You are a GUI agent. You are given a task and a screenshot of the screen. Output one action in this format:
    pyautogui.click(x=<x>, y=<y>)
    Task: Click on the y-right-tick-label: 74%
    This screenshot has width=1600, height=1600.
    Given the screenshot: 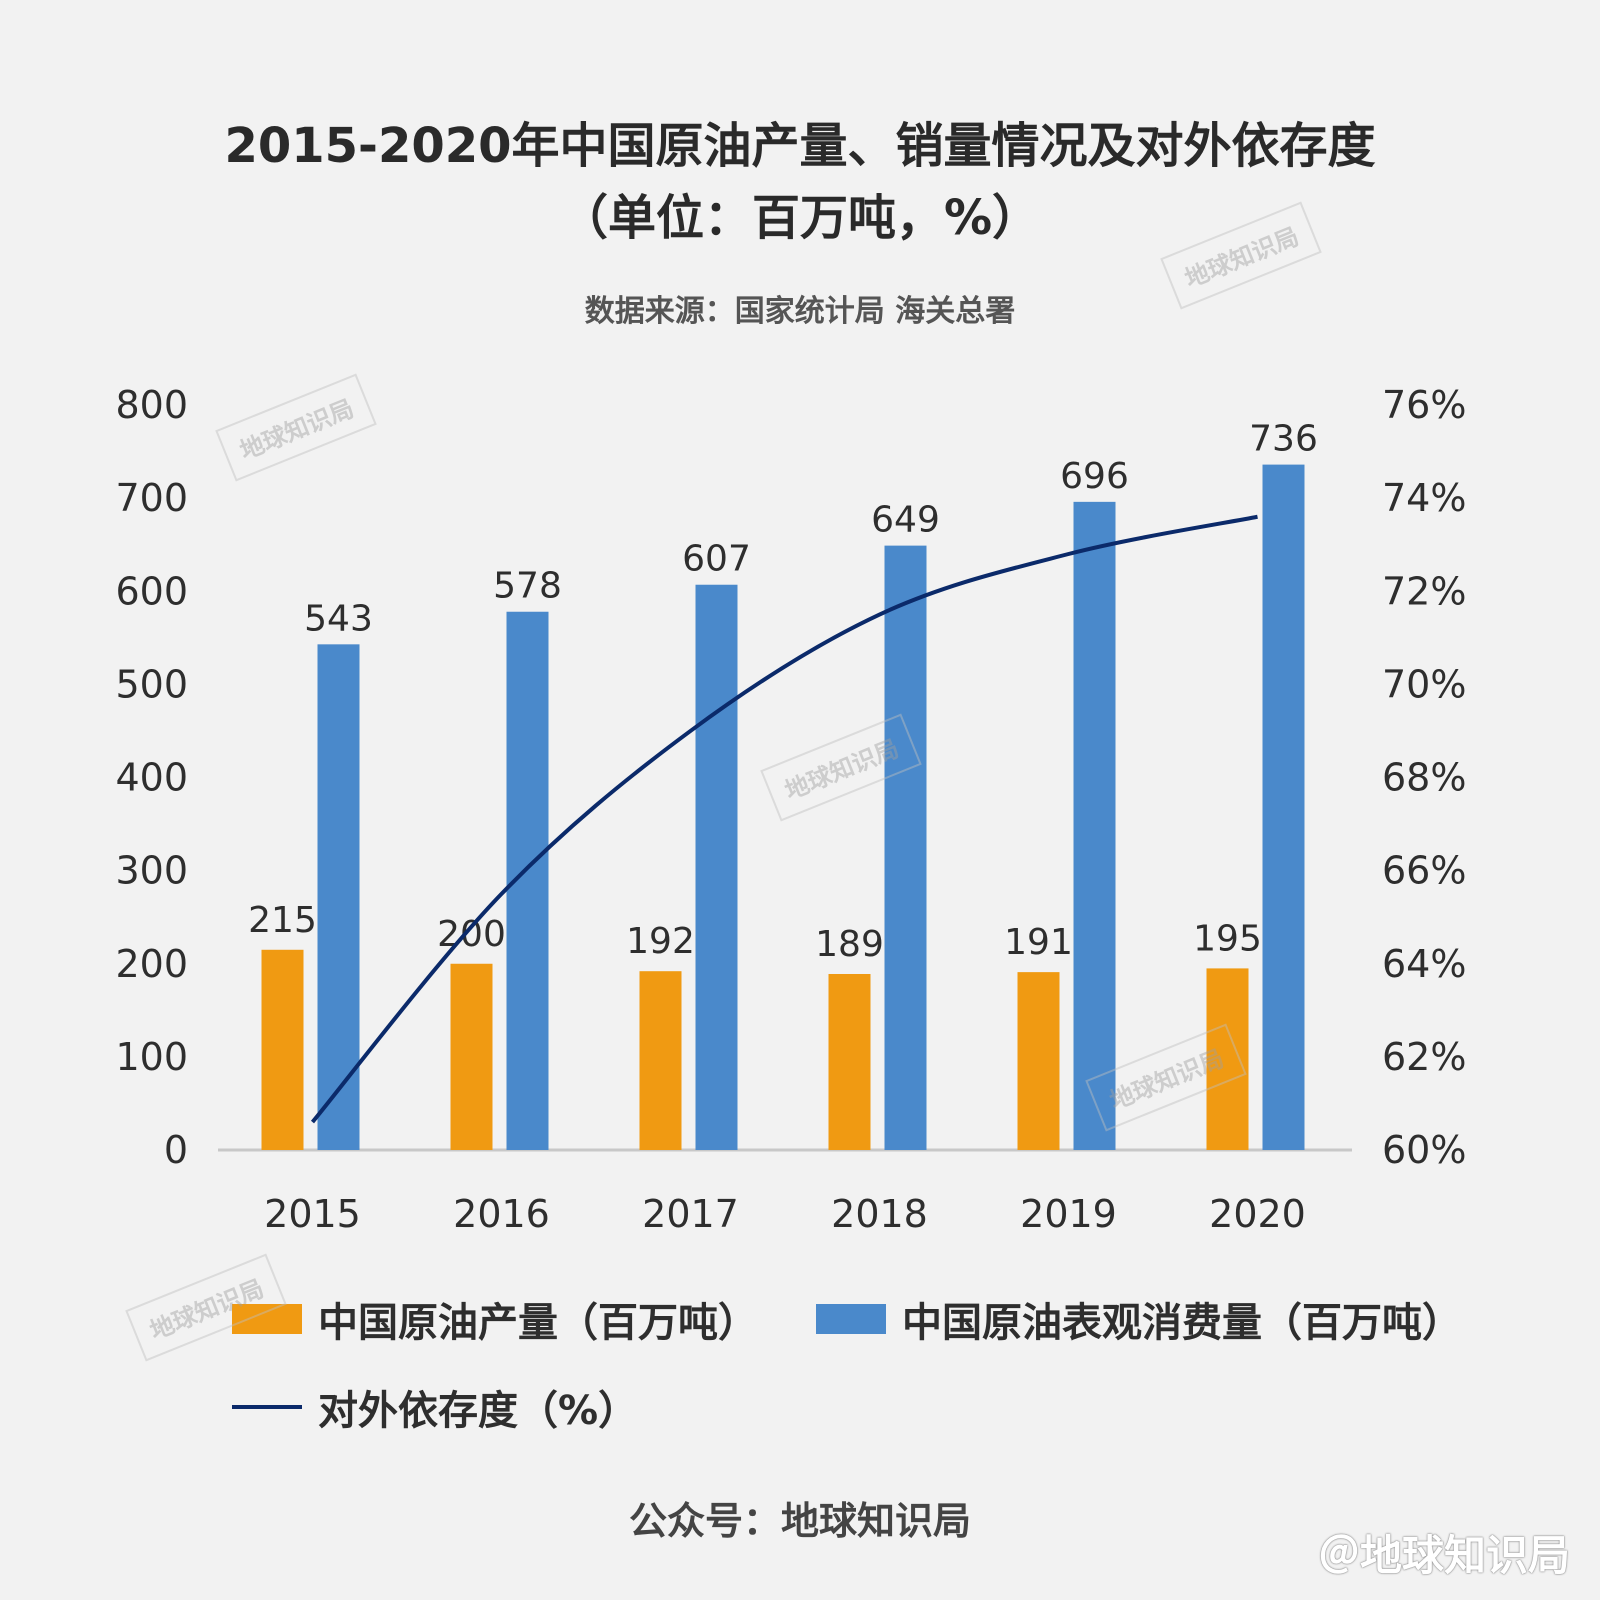 What is the action you would take?
    pyautogui.click(x=1424, y=498)
    